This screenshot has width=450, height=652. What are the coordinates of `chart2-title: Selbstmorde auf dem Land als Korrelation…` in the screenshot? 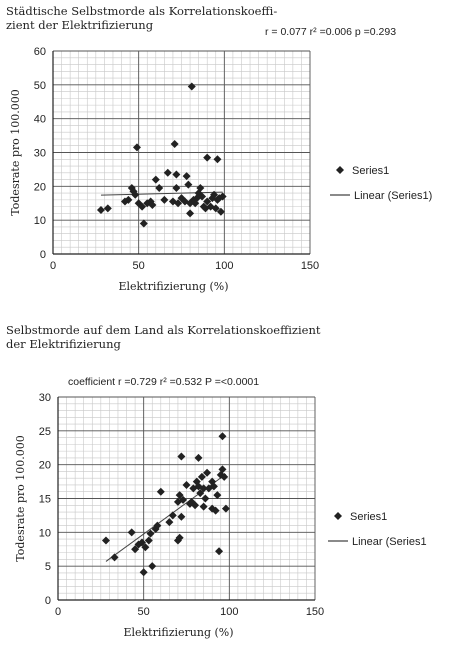 It's located at (163, 337).